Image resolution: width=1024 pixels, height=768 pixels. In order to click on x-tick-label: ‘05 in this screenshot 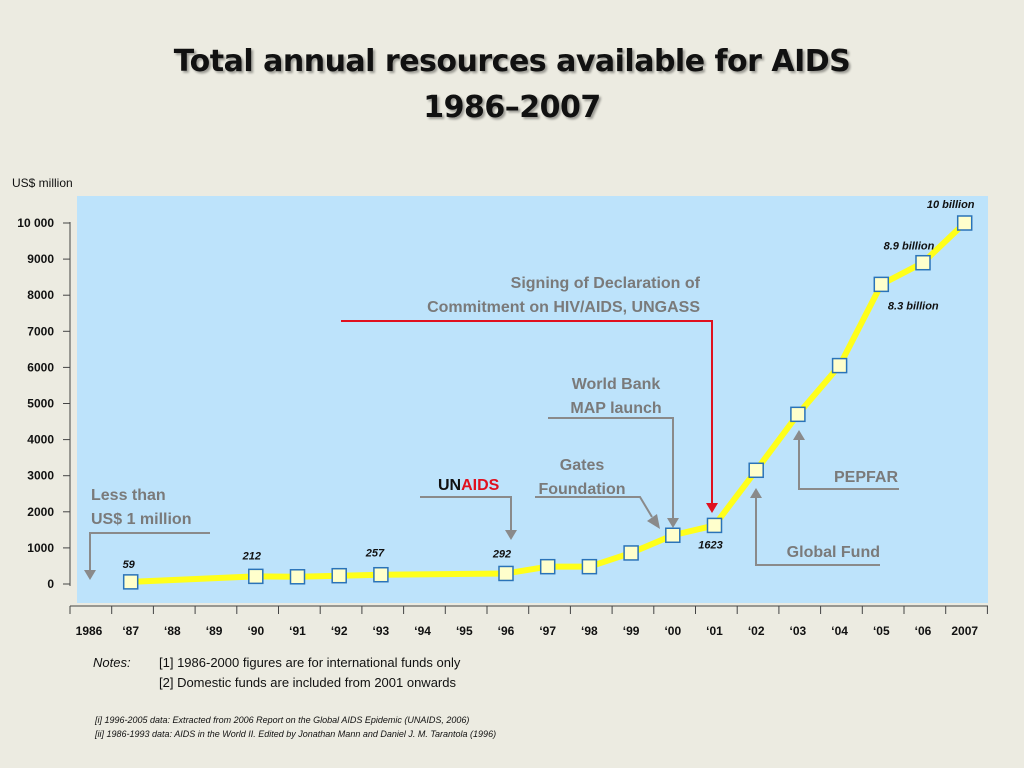, I will do `click(881, 631)`.